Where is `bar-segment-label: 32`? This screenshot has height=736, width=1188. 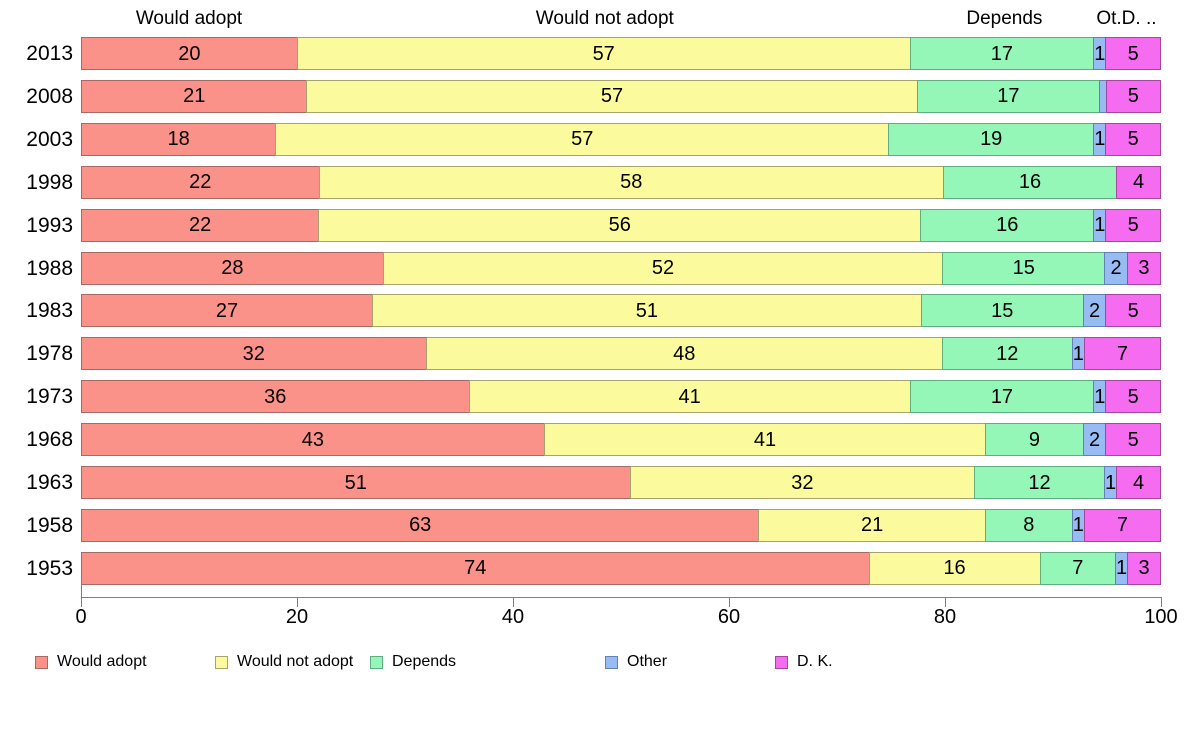
bar-segment-label: 32 is located at coordinates (802, 482).